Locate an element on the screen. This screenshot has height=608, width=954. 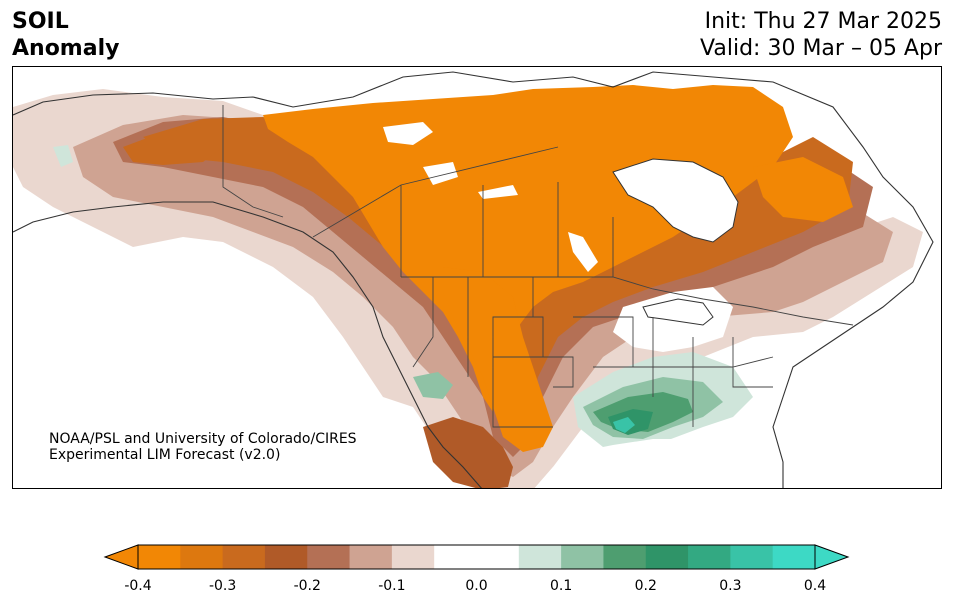
rockies-extreme-anomaly is located at coordinates (498, 359).